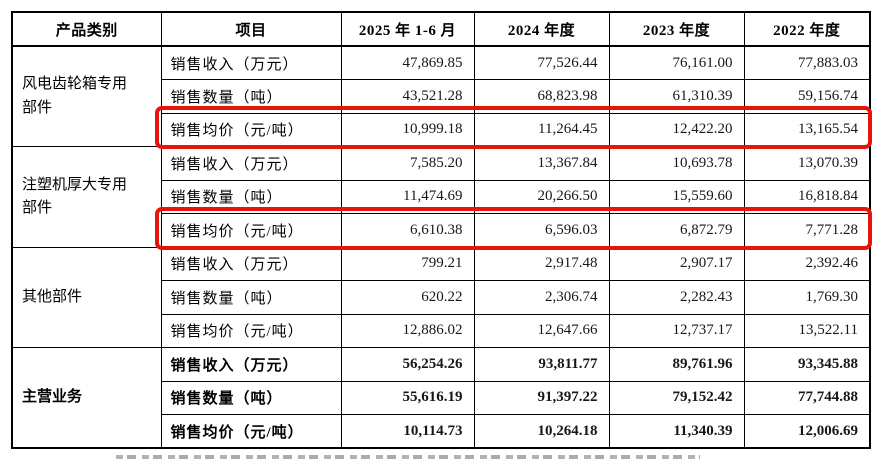  What do you see at coordinates (407, 29) in the screenshot?
I see `header-2025h1: 2025 年 1-6 月` at bounding box center [407, 29].